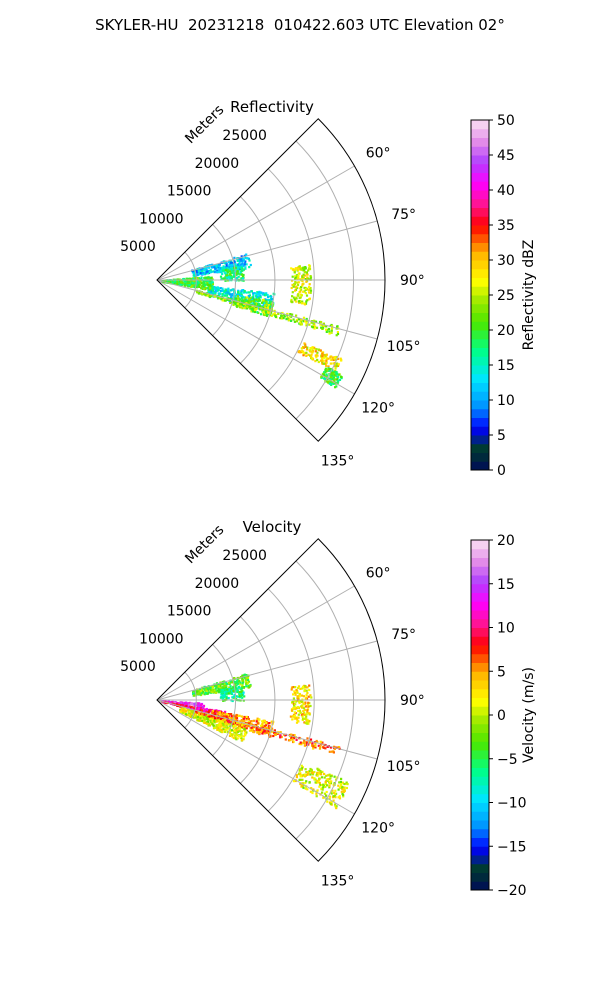 Image resolution: width=600 pixels, height=1000 pixels. I want to click on colorbar-tick-label: 50, so click(506, 121).